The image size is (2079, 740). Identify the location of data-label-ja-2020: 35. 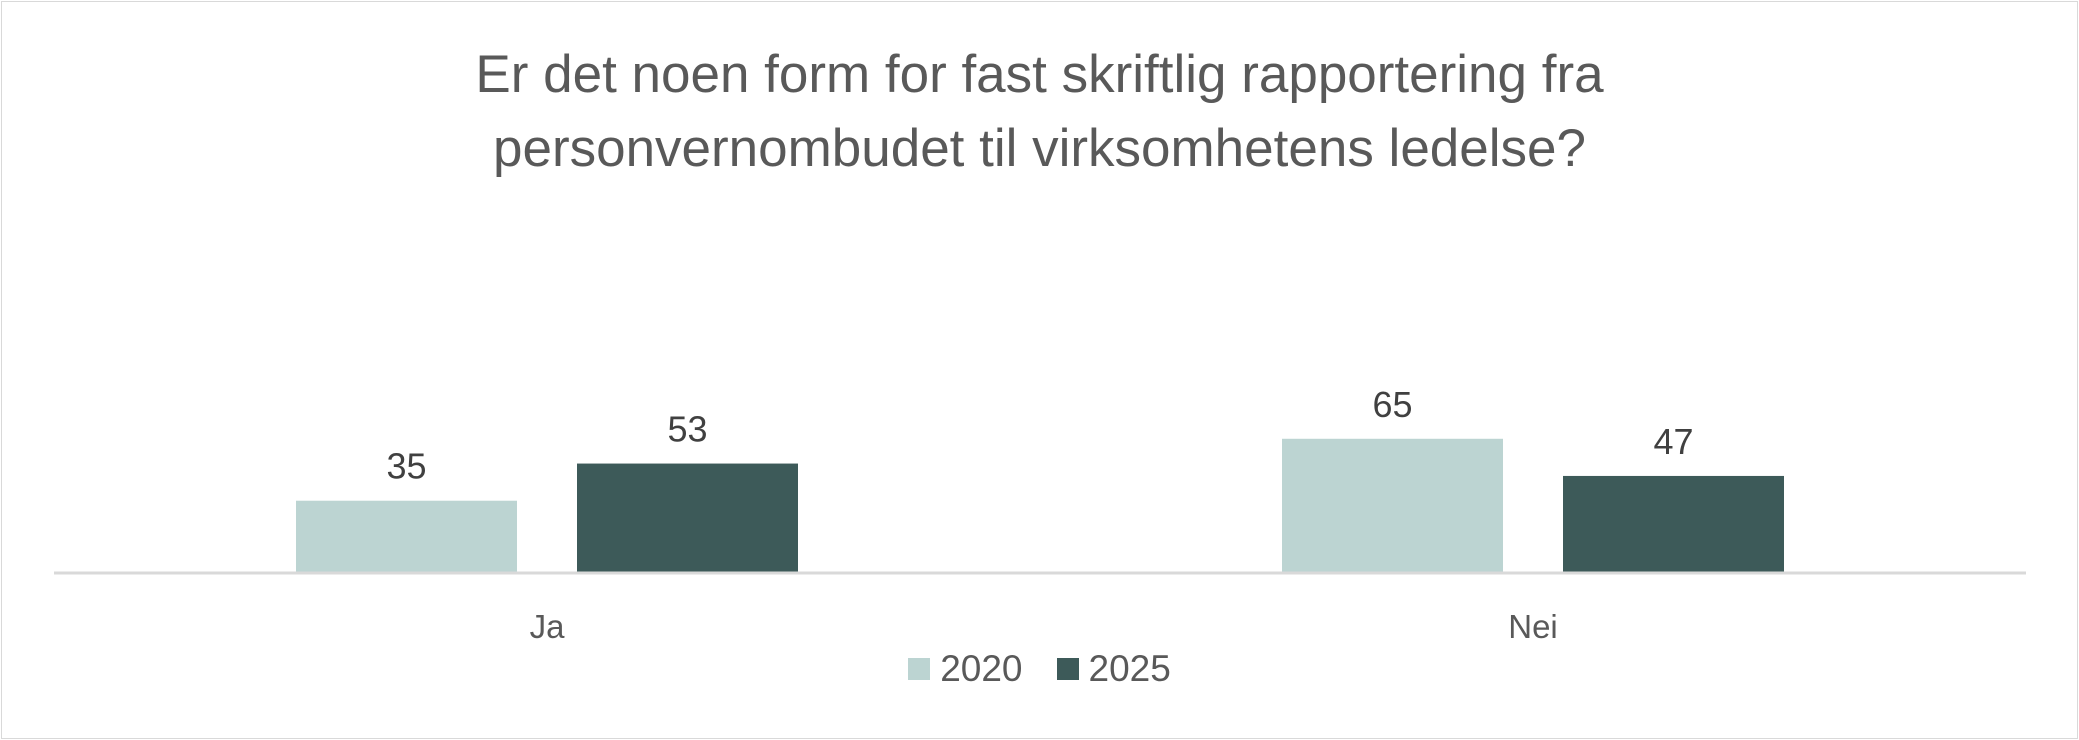
(406, 466).